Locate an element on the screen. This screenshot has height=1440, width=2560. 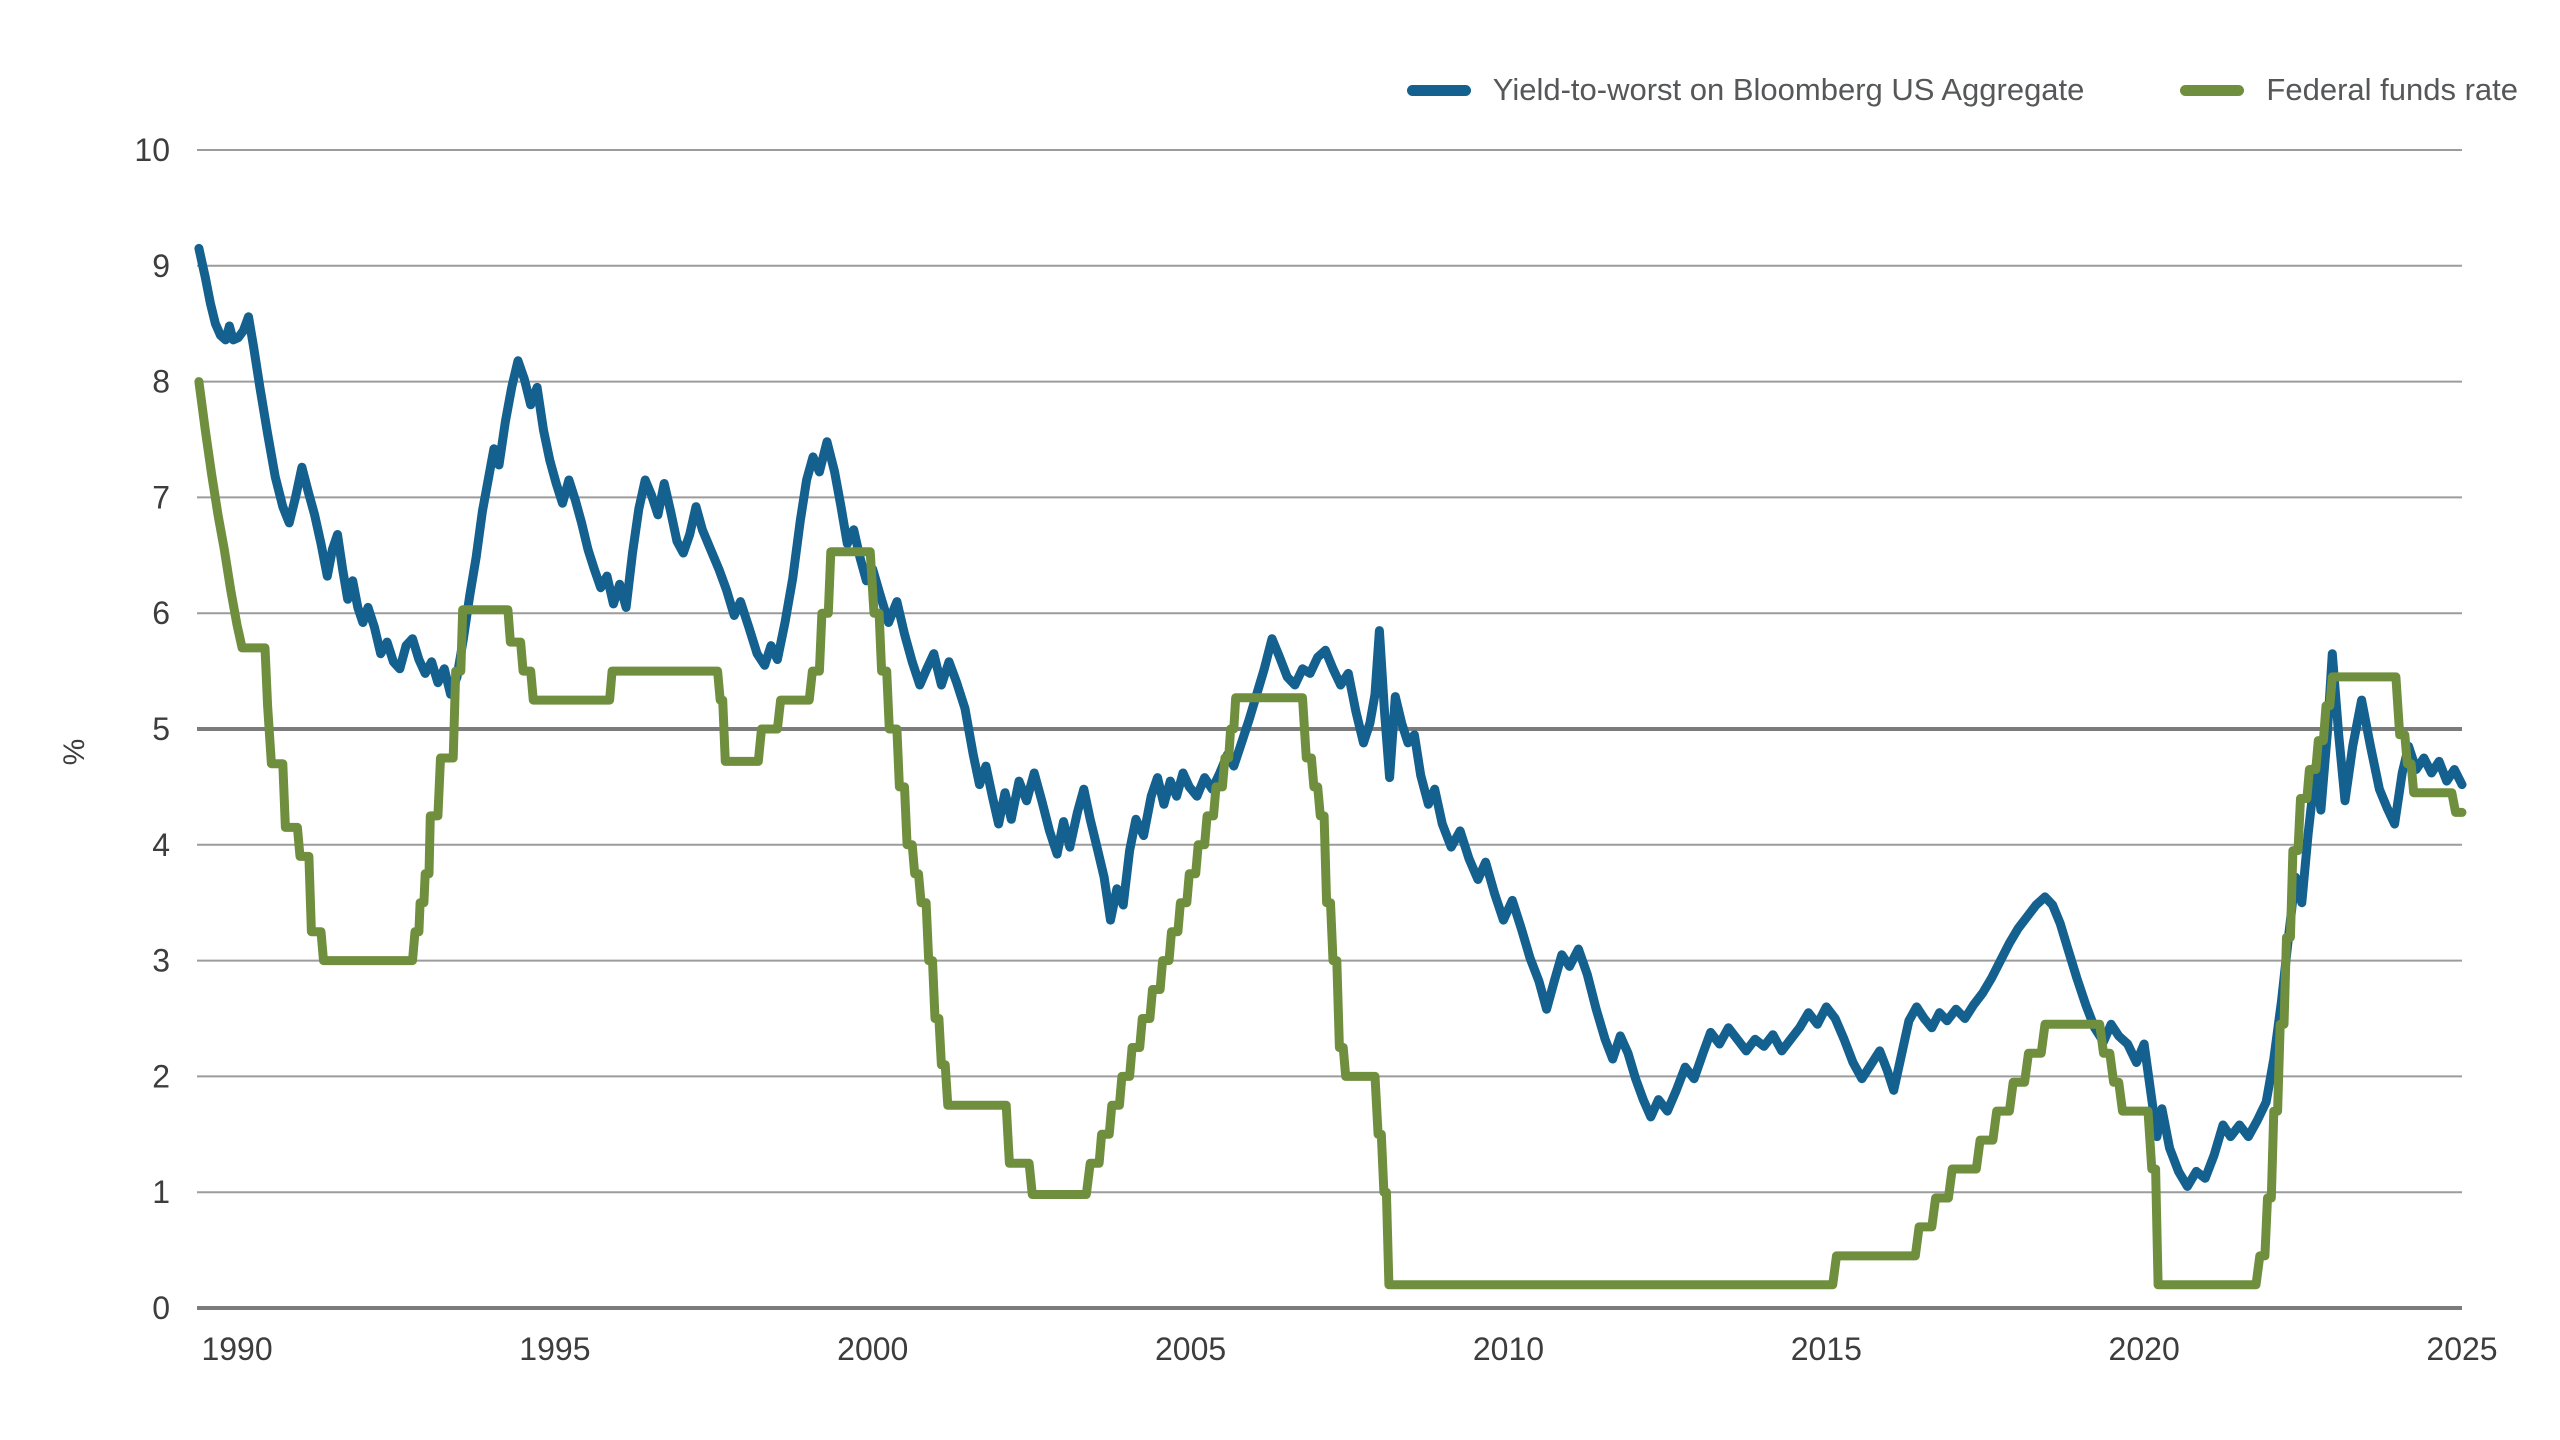
x-tick-label-1990: 1990 is located at coordinates (236, 1349).